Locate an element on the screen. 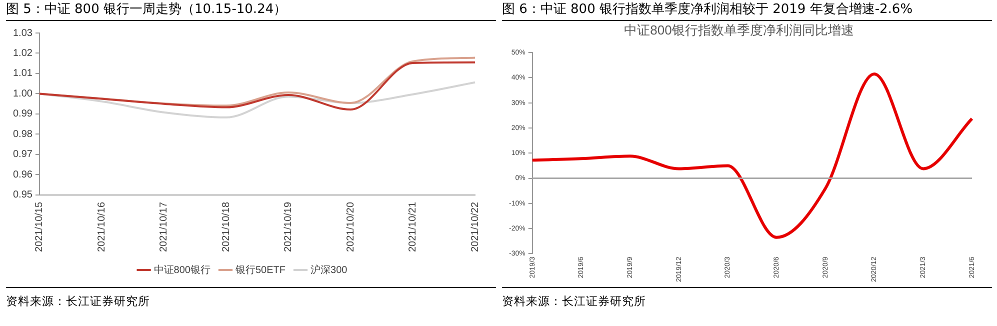  legend-label: 银行50ETF is located at coordinates (260, 270).